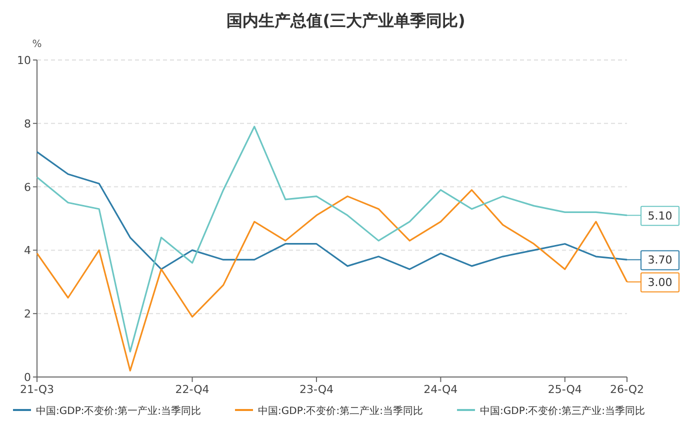  What do you see at coordinates (340, 411) in the screenshot?
I see `legend-label: 中国:GDP:不变价:第二产业:当季同比` at bounding box center [340, 411].